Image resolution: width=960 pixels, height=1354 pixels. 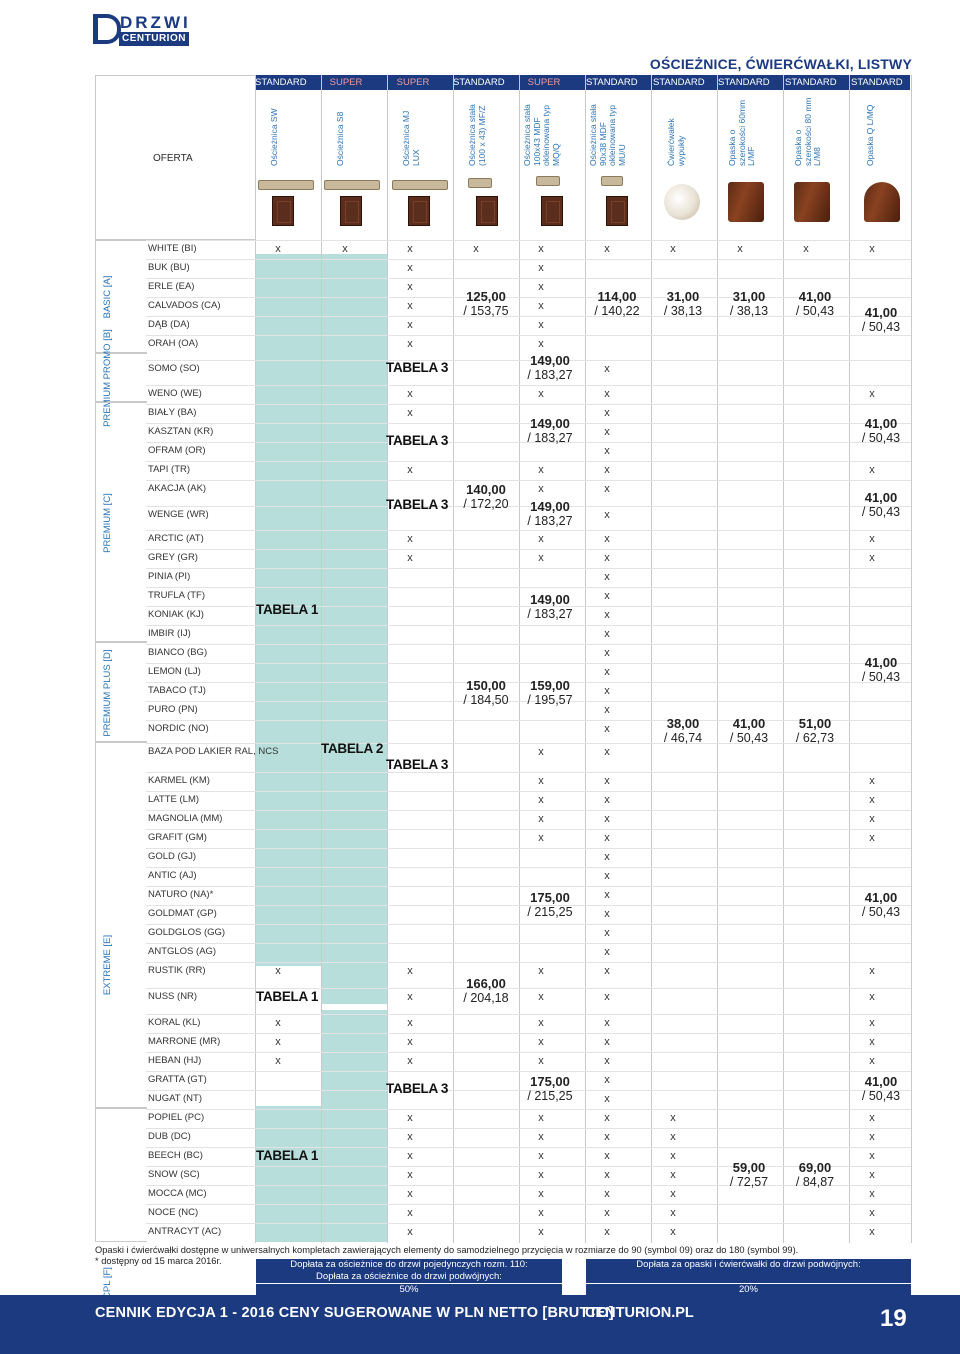 I want to click on tabela-3-label: TABELA 3, so click(x=417, y=367).